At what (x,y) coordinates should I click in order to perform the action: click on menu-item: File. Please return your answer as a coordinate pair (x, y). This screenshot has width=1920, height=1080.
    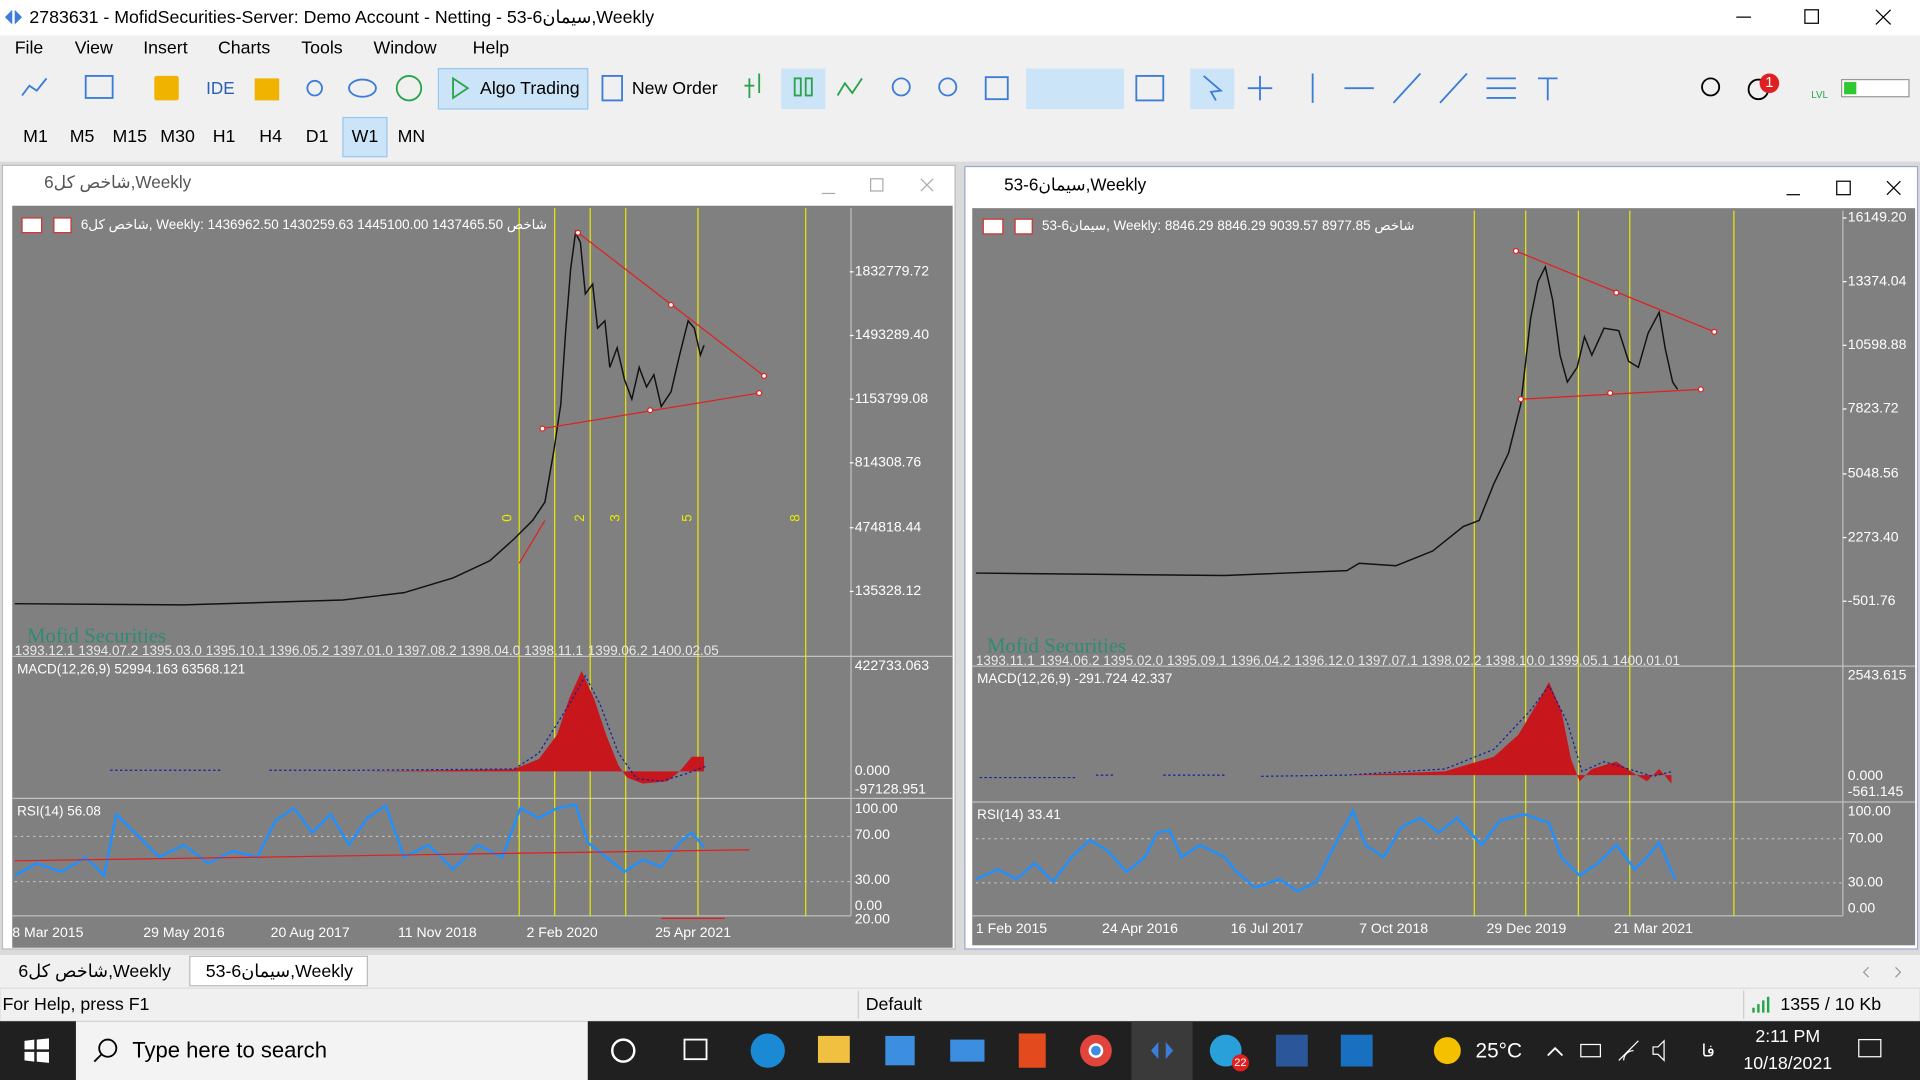
    Looking at the image, I should click on (29, 48).